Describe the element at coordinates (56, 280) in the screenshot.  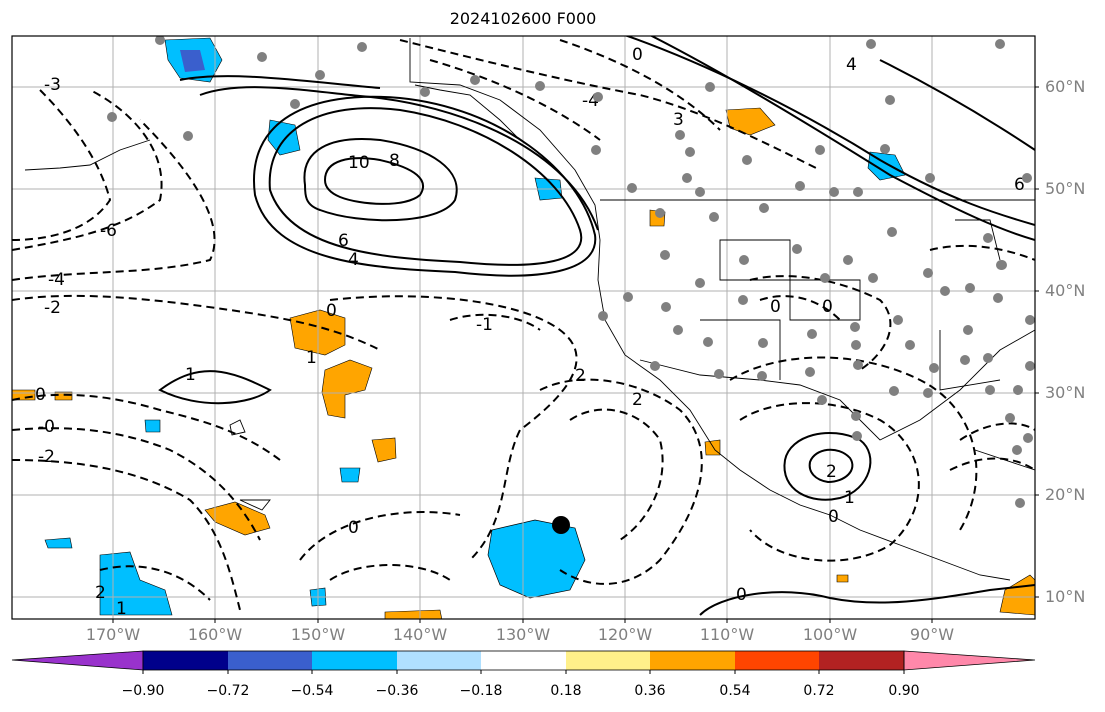
I see `contour-label: -4` at that location.